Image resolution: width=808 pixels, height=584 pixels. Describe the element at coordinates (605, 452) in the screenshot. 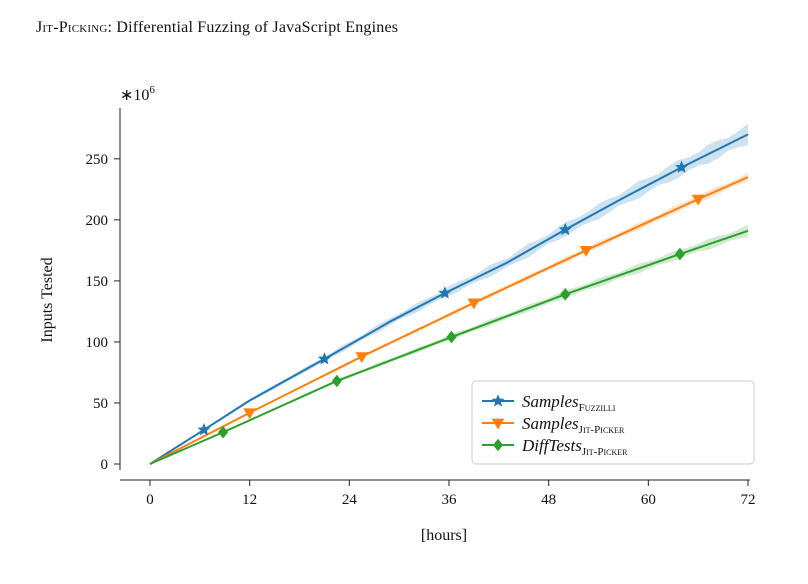

I see `legend-entry-sub-2: Jit-Picker` at that location.